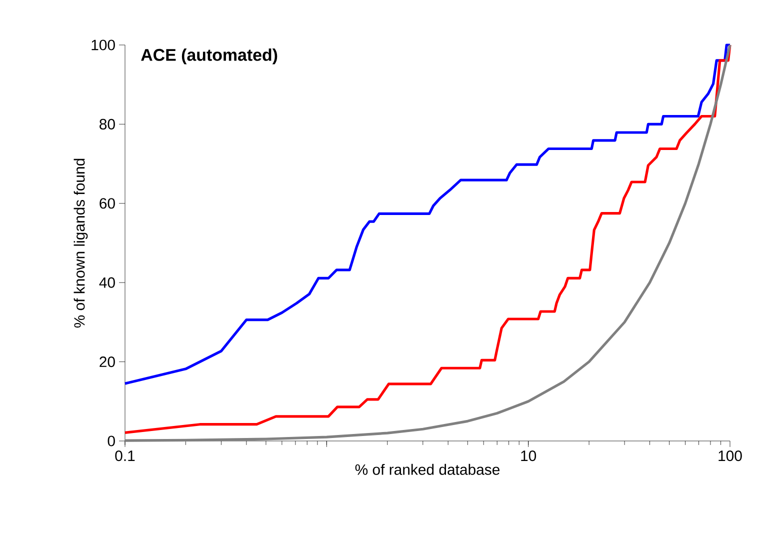 Image resolution: width=757 pixels, height=542 pixels. I want to click on y-tick-label: 40, so click(107, 282).